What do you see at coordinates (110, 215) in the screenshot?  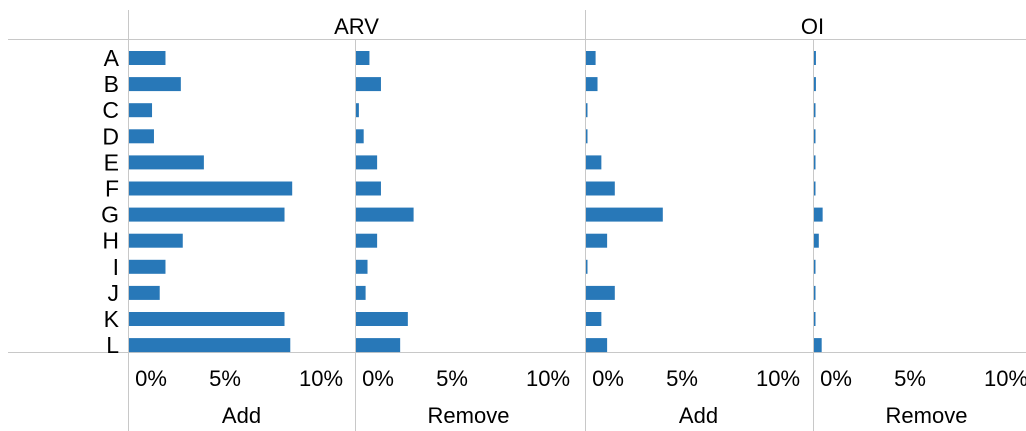 I see `category-label: G` at bounding box center [110, 215].